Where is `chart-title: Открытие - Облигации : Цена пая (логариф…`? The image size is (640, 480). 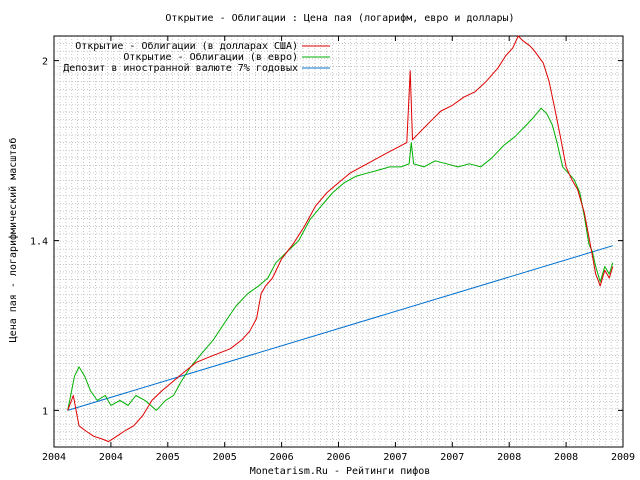
chart-title: Открытие - Облигации : Цена пая (логариф… is located at coordinates (339, 18).